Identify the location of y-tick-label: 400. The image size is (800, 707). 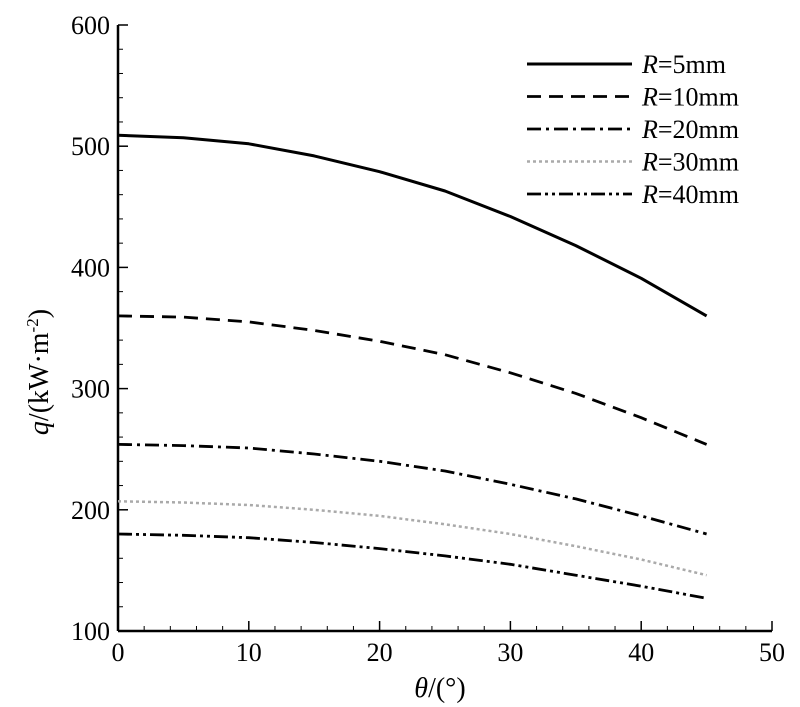
(90, 267).